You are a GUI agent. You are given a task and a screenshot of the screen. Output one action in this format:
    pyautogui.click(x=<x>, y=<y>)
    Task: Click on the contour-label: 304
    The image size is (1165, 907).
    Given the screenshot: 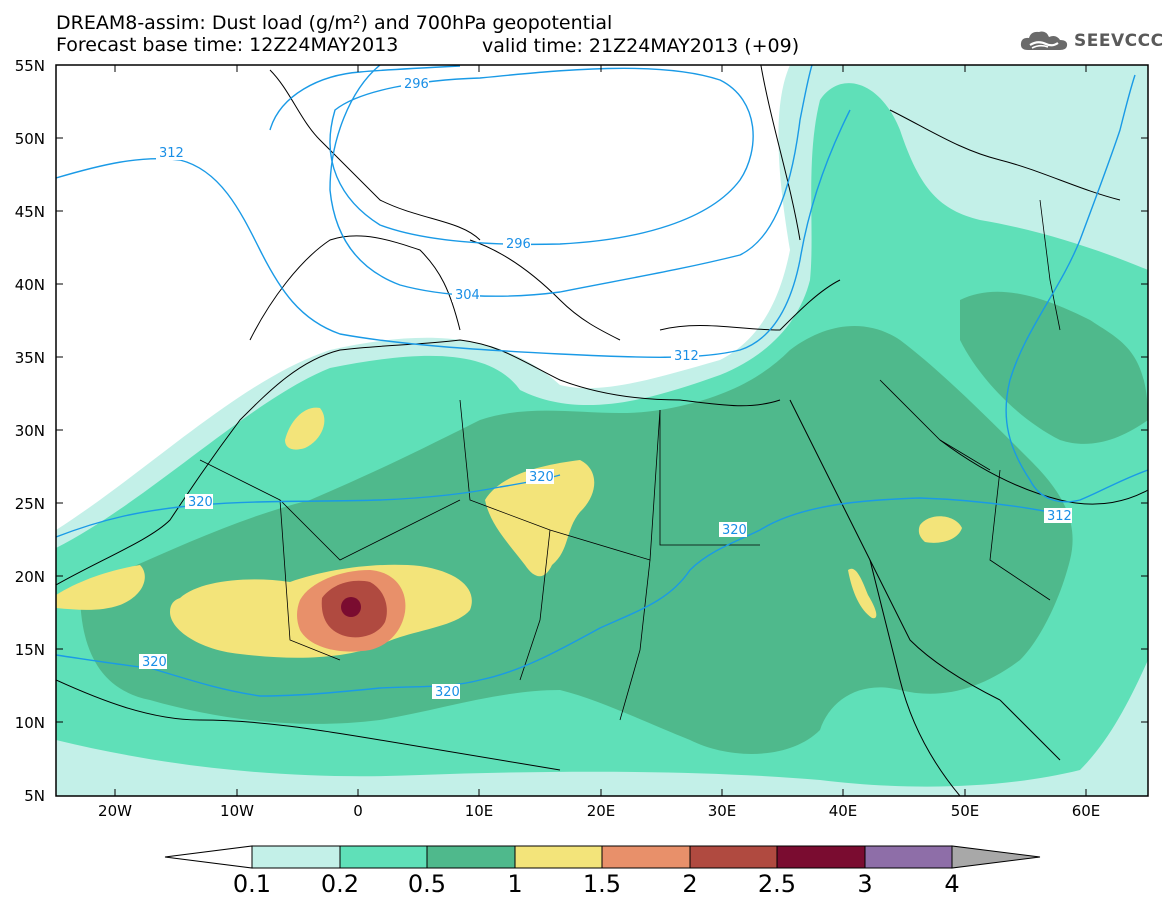 What is the action you would take?
    pyautogui.click(x=467, y=295)
    